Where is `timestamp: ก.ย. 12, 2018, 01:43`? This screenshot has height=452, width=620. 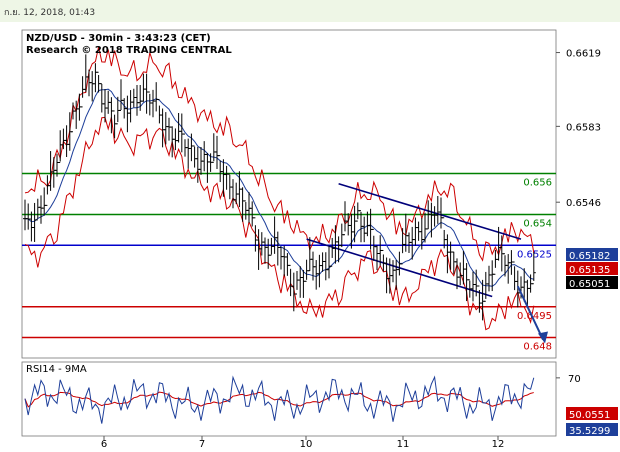 timestamp: ก.ย. 12, 2018, 01:43 is located at coordinates (50, 13).